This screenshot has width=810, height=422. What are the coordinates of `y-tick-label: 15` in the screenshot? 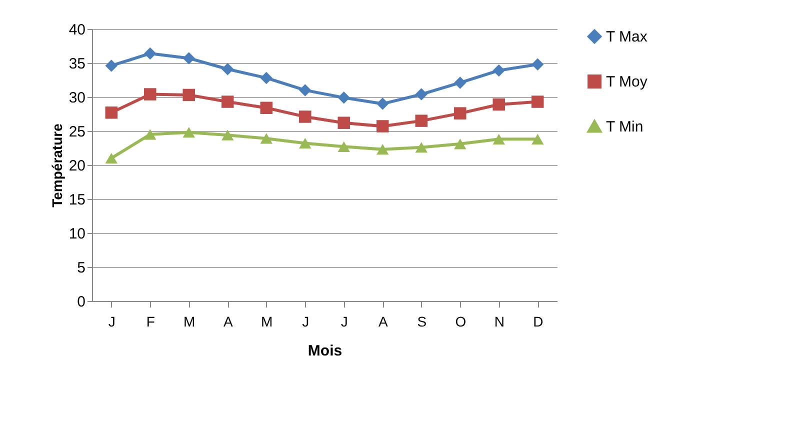 It's located at (77, 200).